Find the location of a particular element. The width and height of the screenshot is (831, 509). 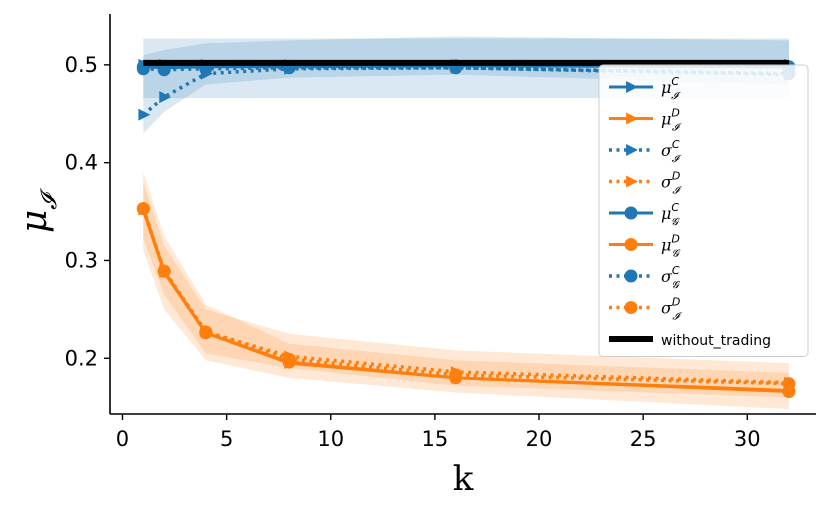

legend-entry: μC 𝓘 is located at coordinates (645, 88).